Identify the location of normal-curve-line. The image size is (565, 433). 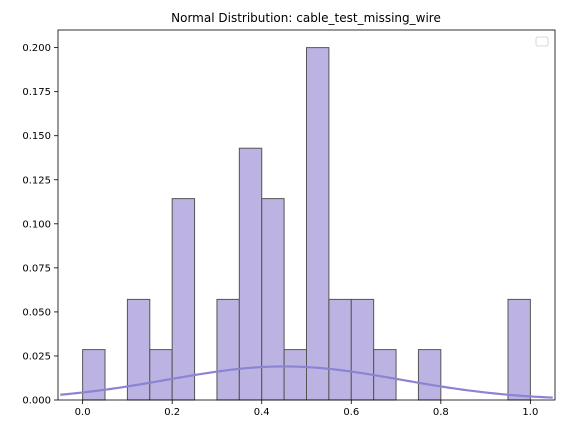
(306, 382).